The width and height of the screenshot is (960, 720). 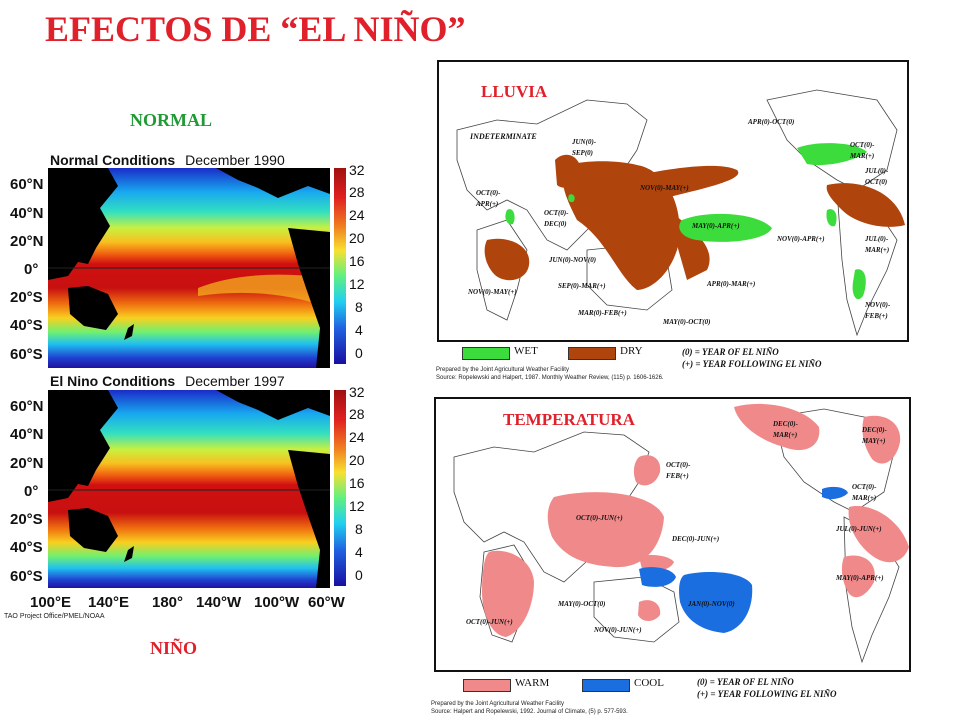 I want to click on rain-annotation: JUN(0)- SEP(0), so click(x=584, y=147).